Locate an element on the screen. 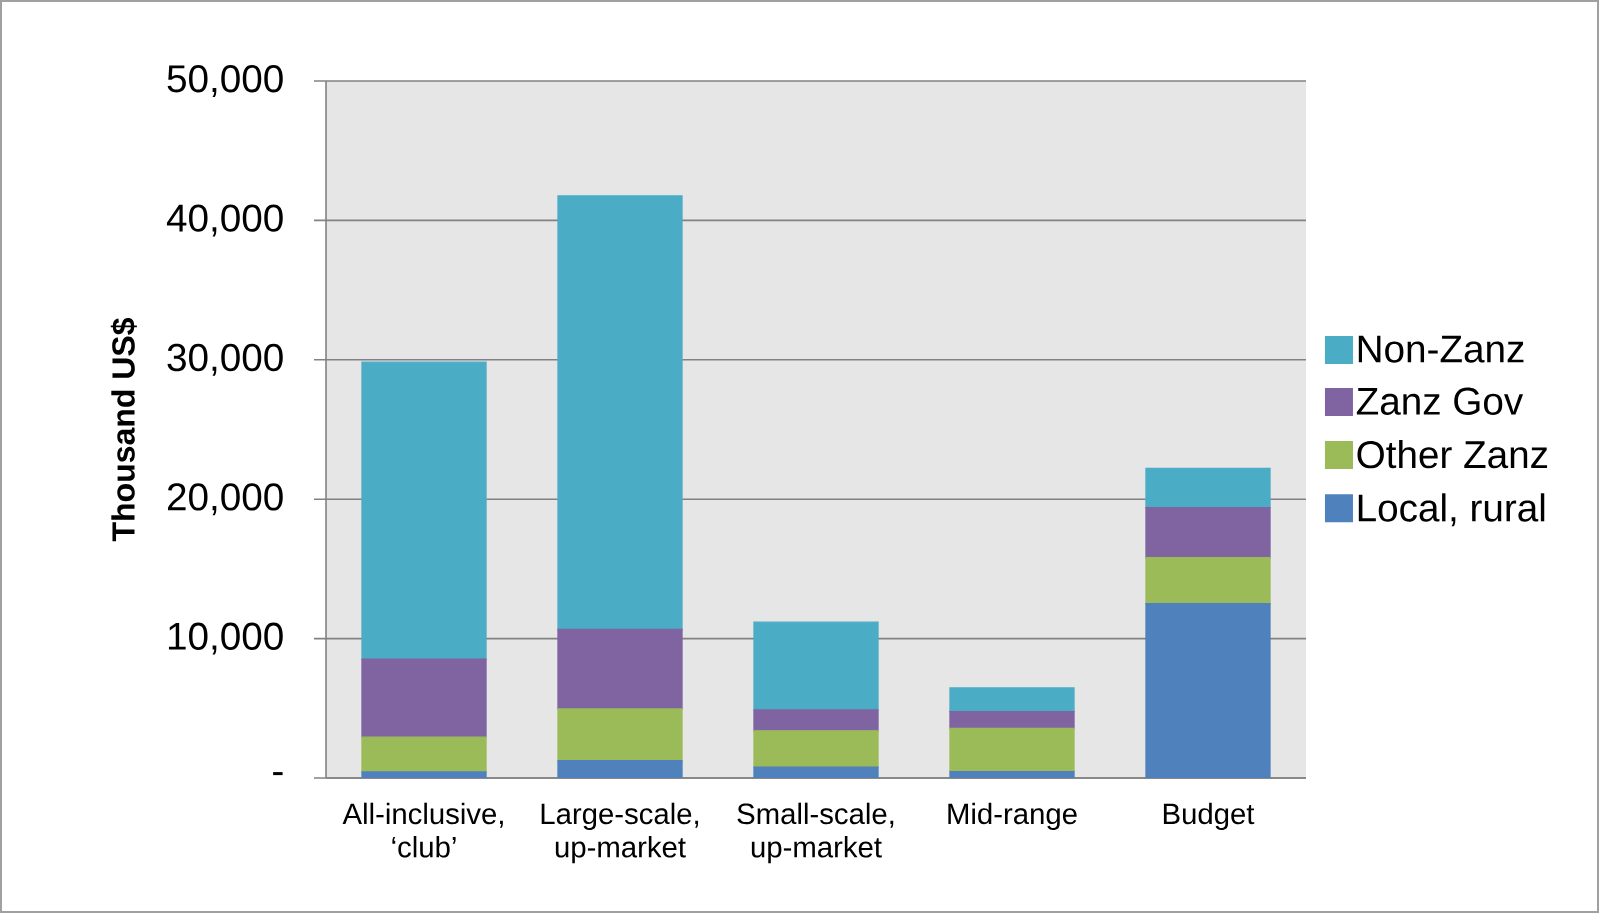  y-tick-label: 50,000 is located at coordinates (225, 81).